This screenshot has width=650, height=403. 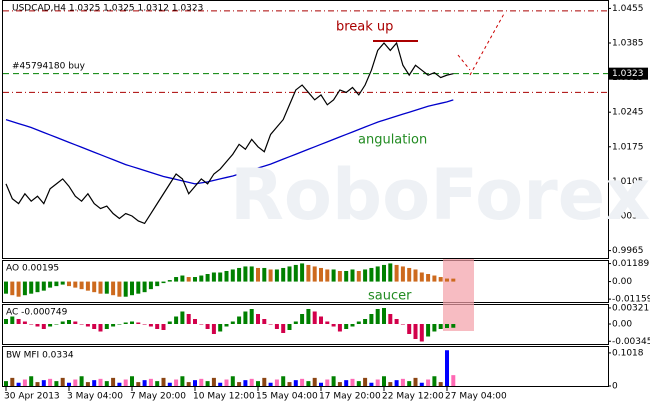 What do you see at coordinates (350, 397) in the screenshot?
I see `x-tick-label: 17 May 20:00` at bounding box center [350, 397].